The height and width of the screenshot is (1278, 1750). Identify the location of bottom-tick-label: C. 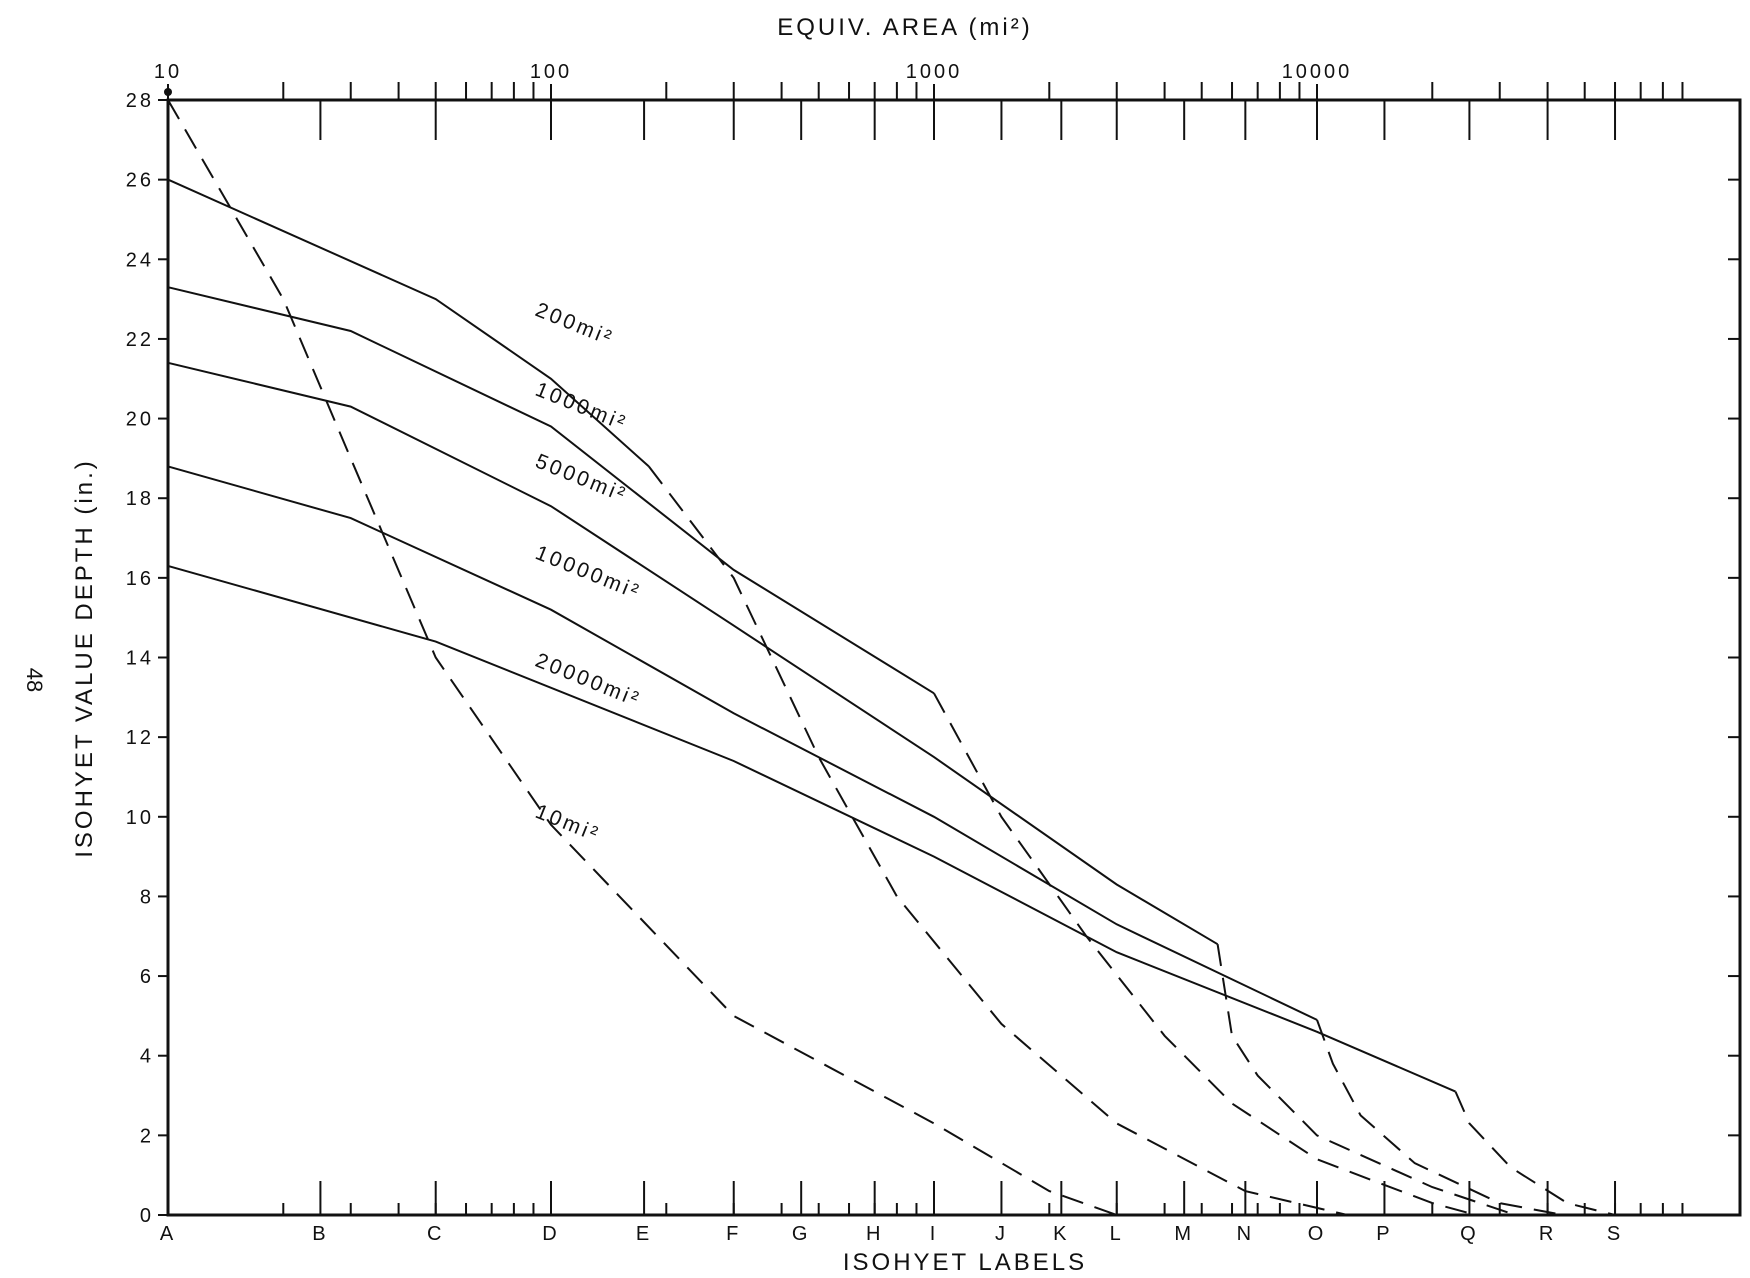
(435, 1234).